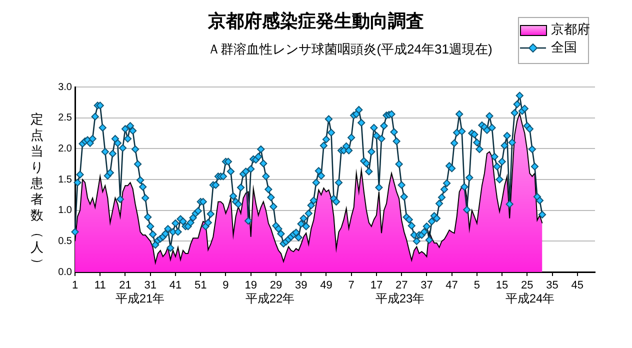  Describe the element at coordinates (65, 118) in the screenshot. I see `y-tick-label: 2.5` at that location.